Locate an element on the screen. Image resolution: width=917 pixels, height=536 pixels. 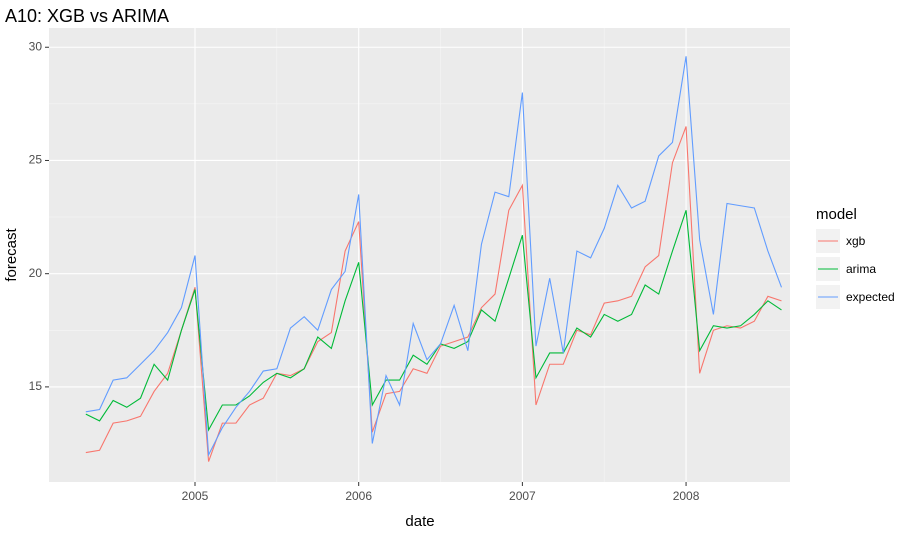
legend-title: model is located at coordinates (836, 214).